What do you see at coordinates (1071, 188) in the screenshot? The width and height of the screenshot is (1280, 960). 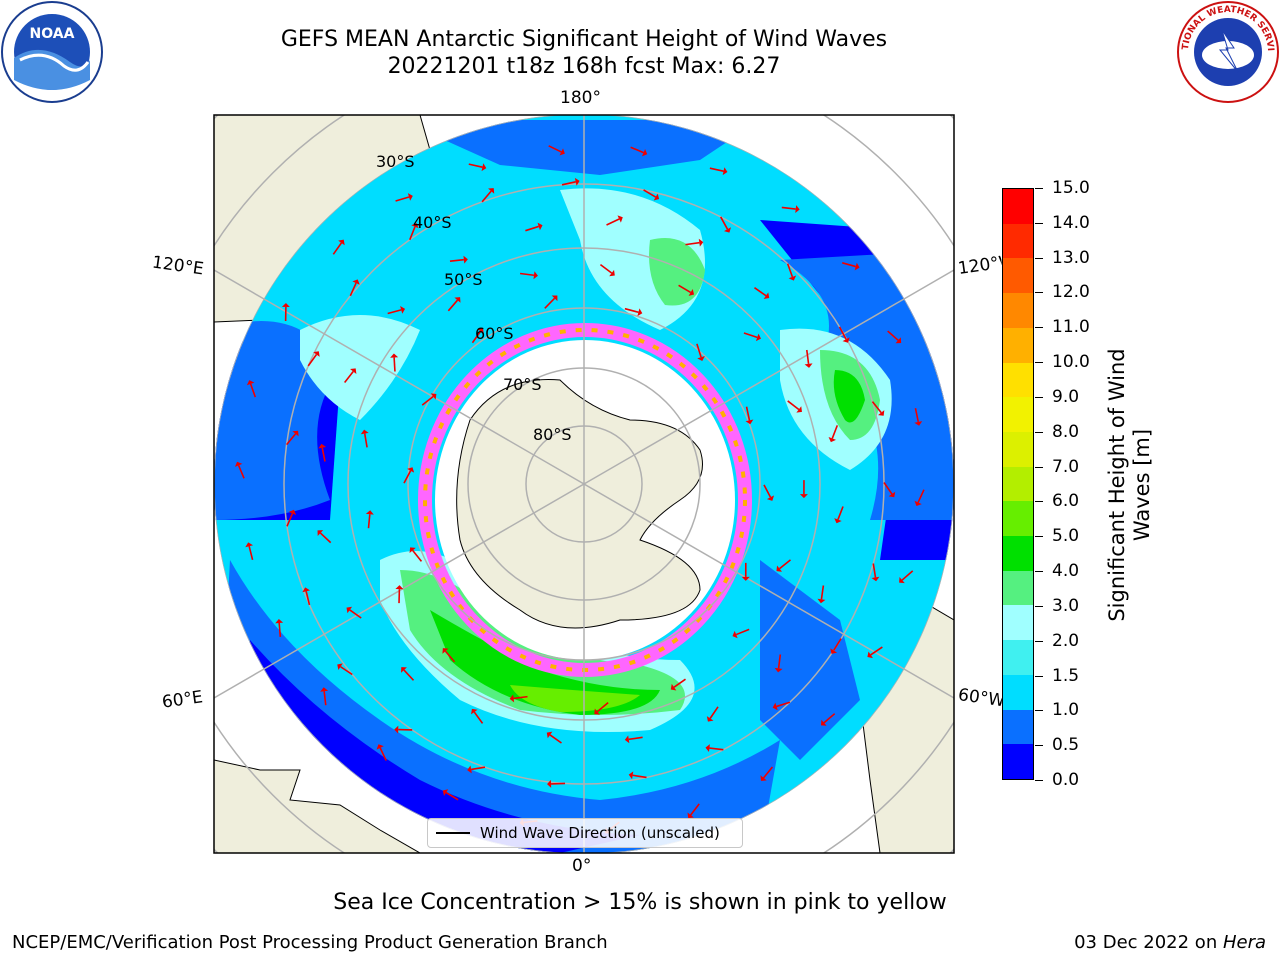 I see `colorbar-tick-label: 15.0` at bounding box center [1071, 188].